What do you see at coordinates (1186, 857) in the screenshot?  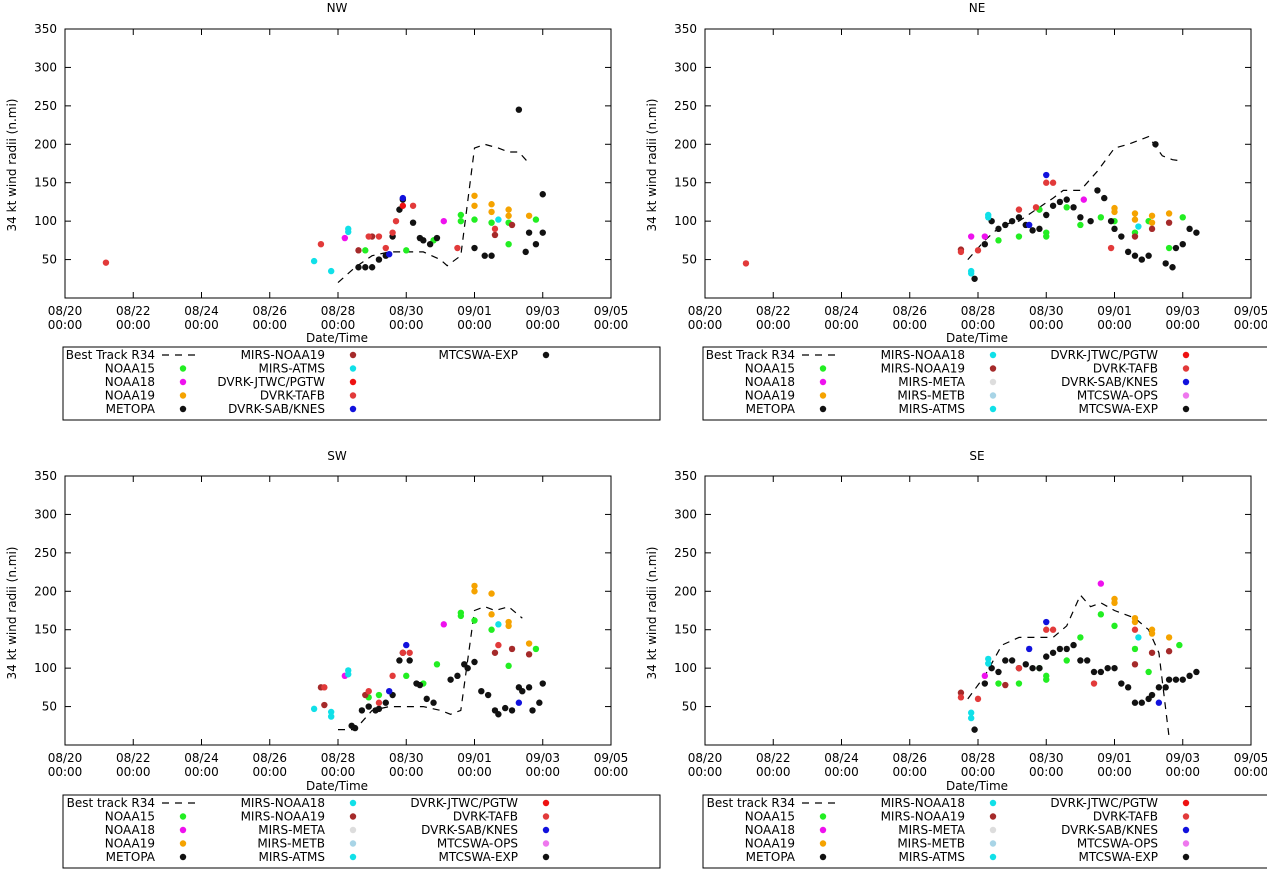 I see `legend-marker-mtcswa-exp` at bounding box center [1186, 857].